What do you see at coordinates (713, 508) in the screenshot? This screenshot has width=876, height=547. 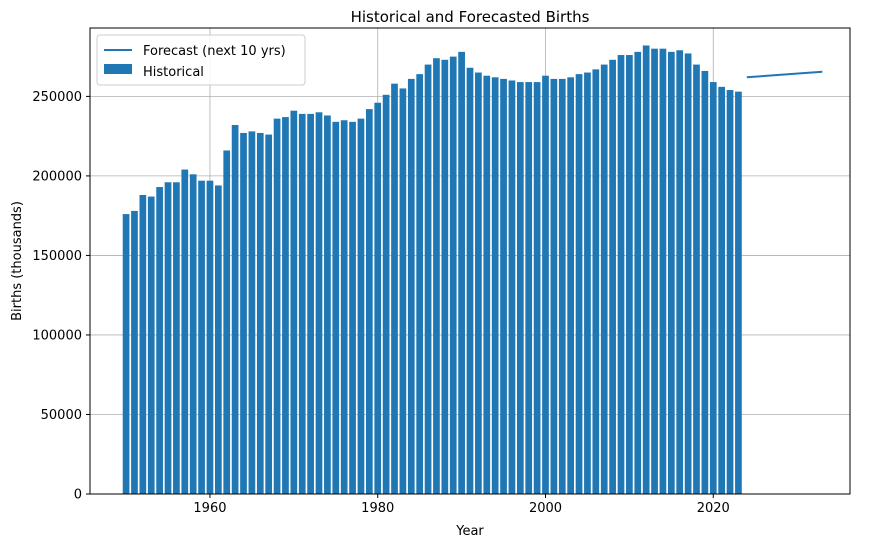 I see `x-tick-label: 2020` at bounding box center [713, 508].